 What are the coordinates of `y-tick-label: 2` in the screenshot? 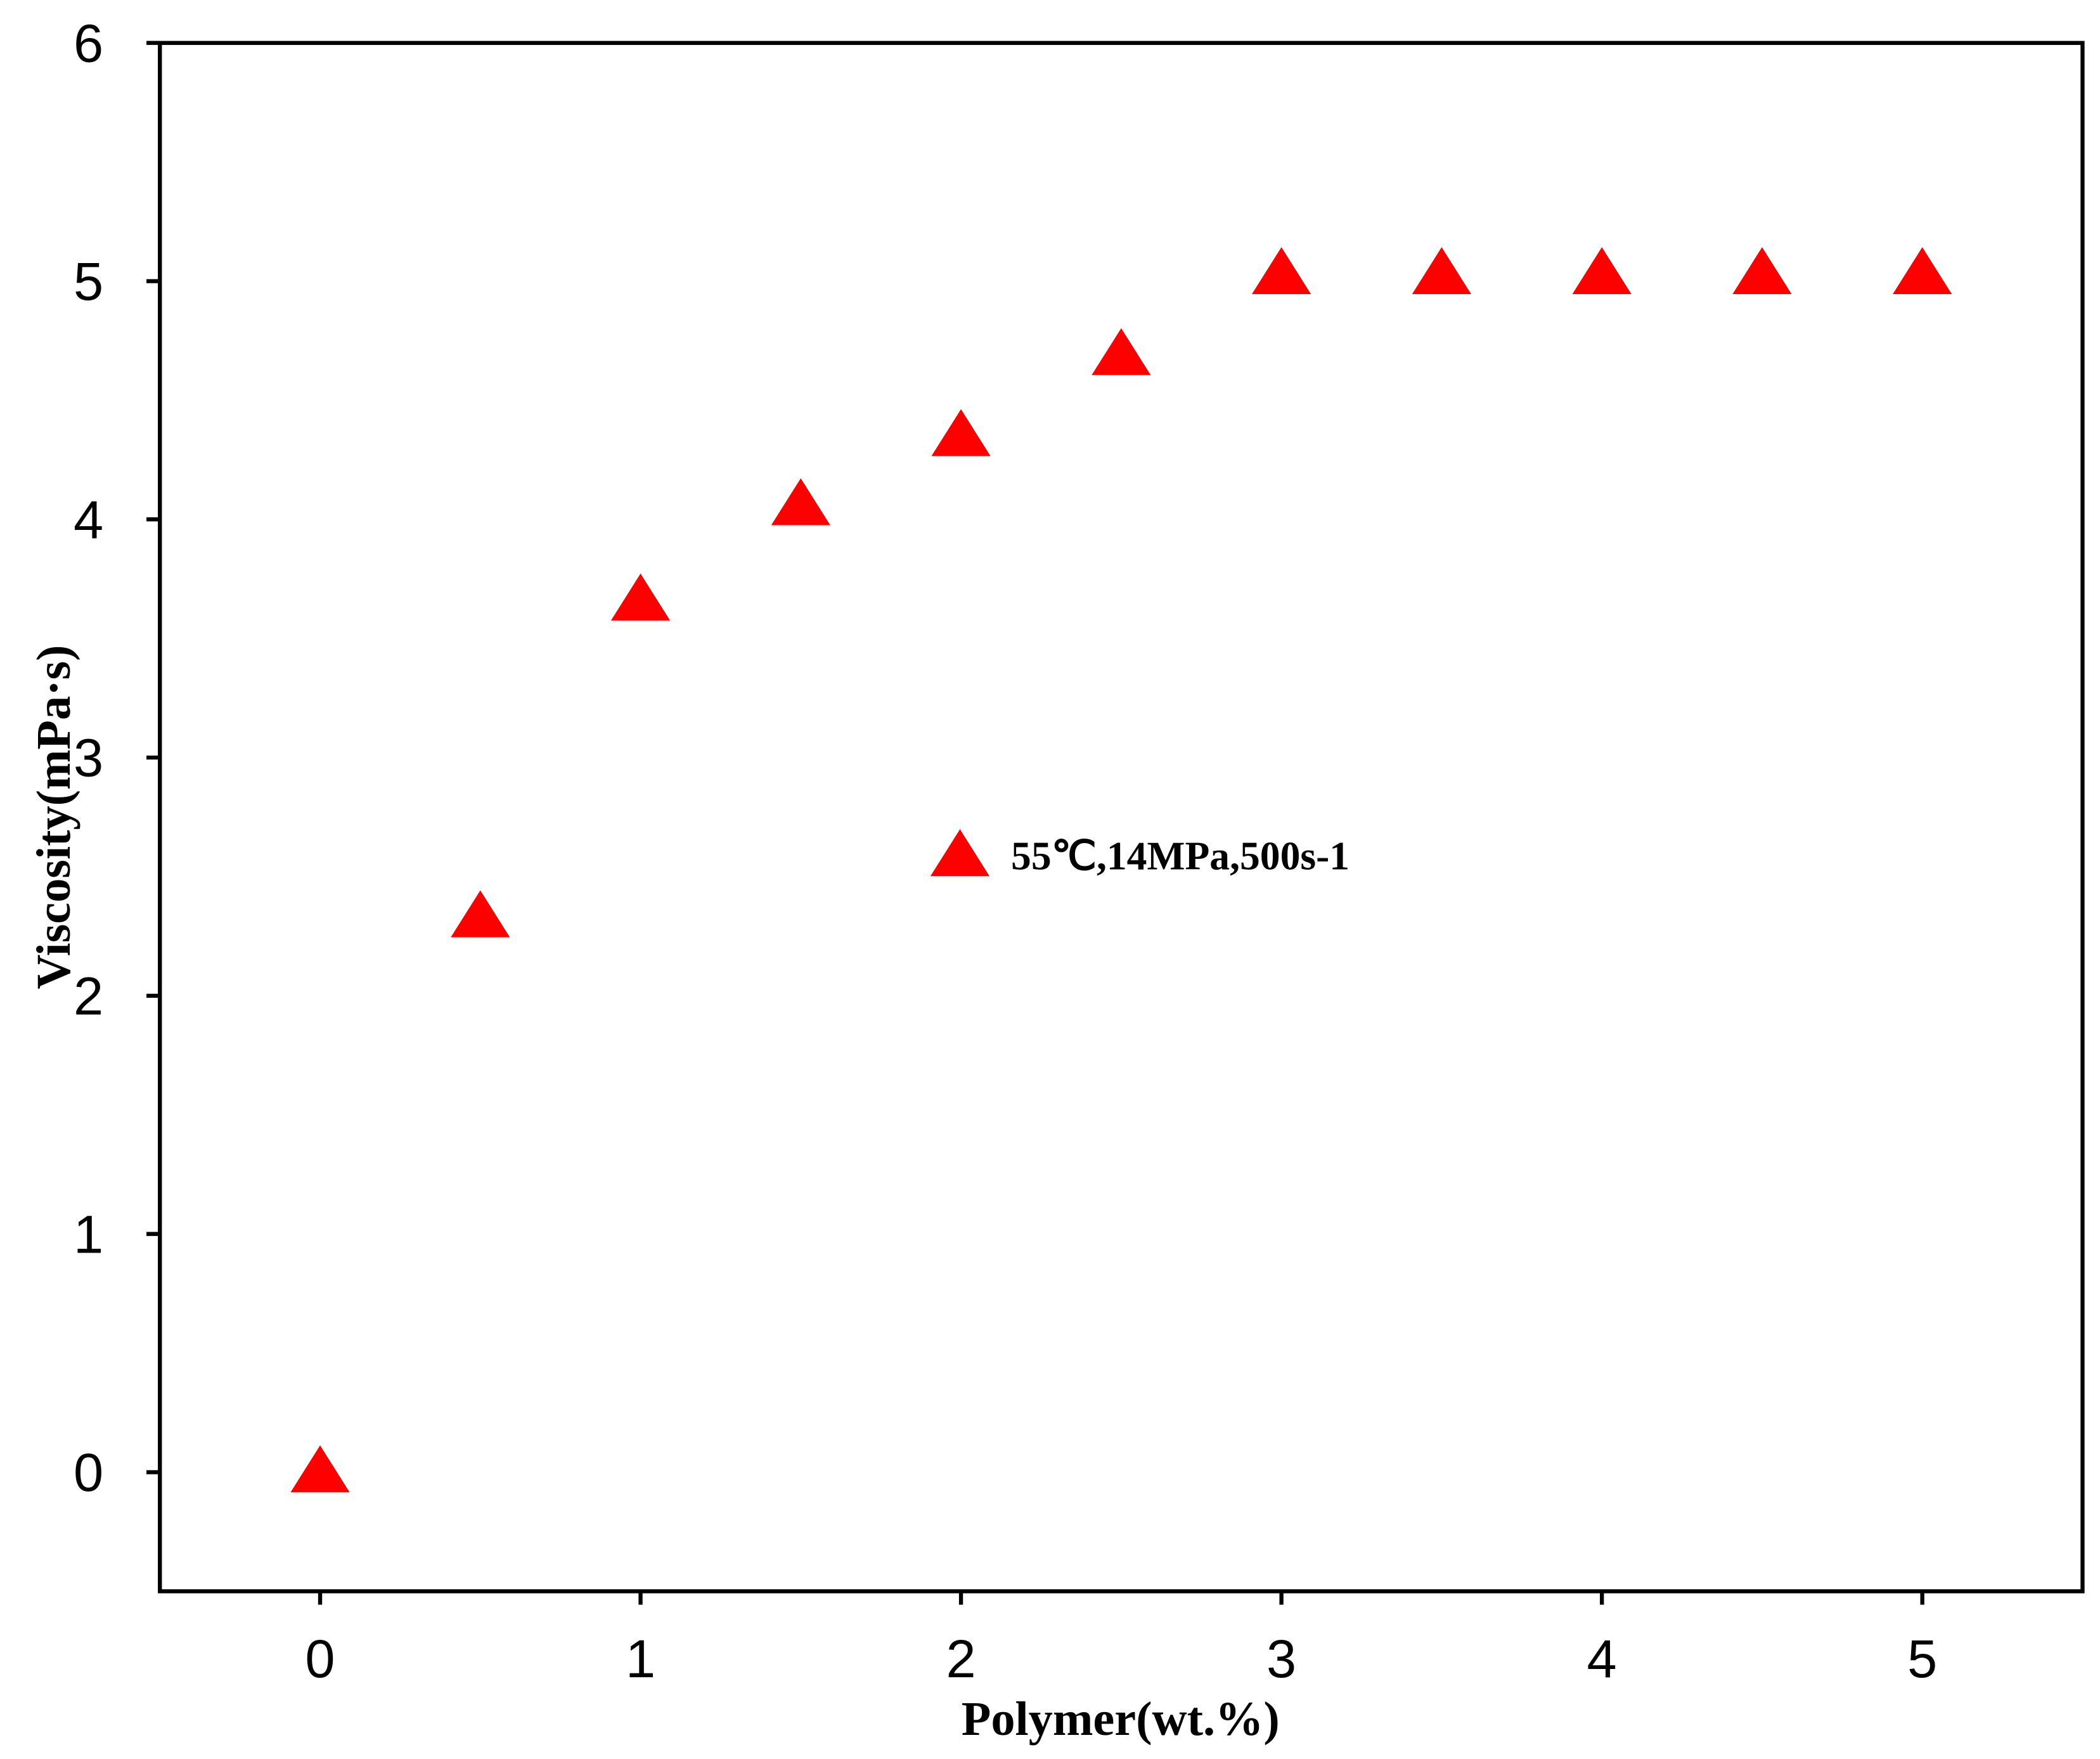 It's located at (88, 996).